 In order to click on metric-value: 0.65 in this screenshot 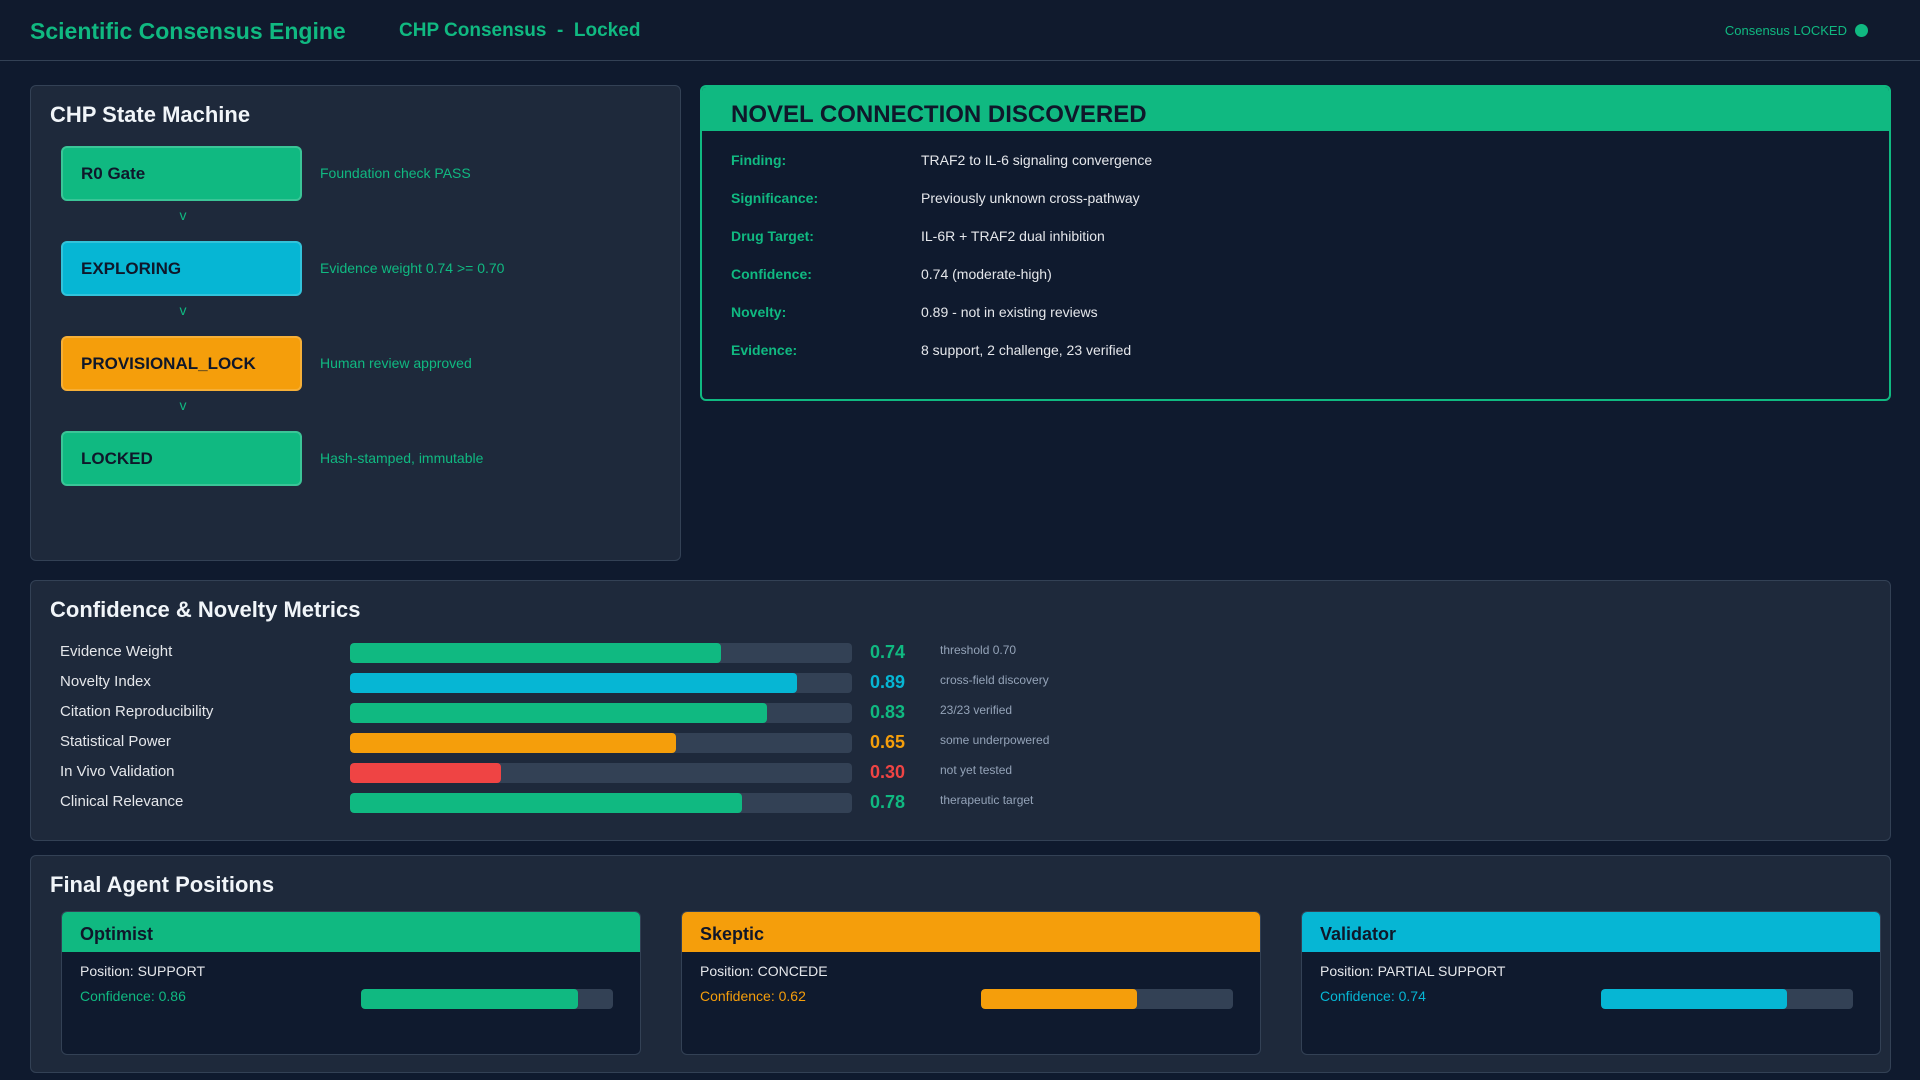, I will do `click(888, 742)`.